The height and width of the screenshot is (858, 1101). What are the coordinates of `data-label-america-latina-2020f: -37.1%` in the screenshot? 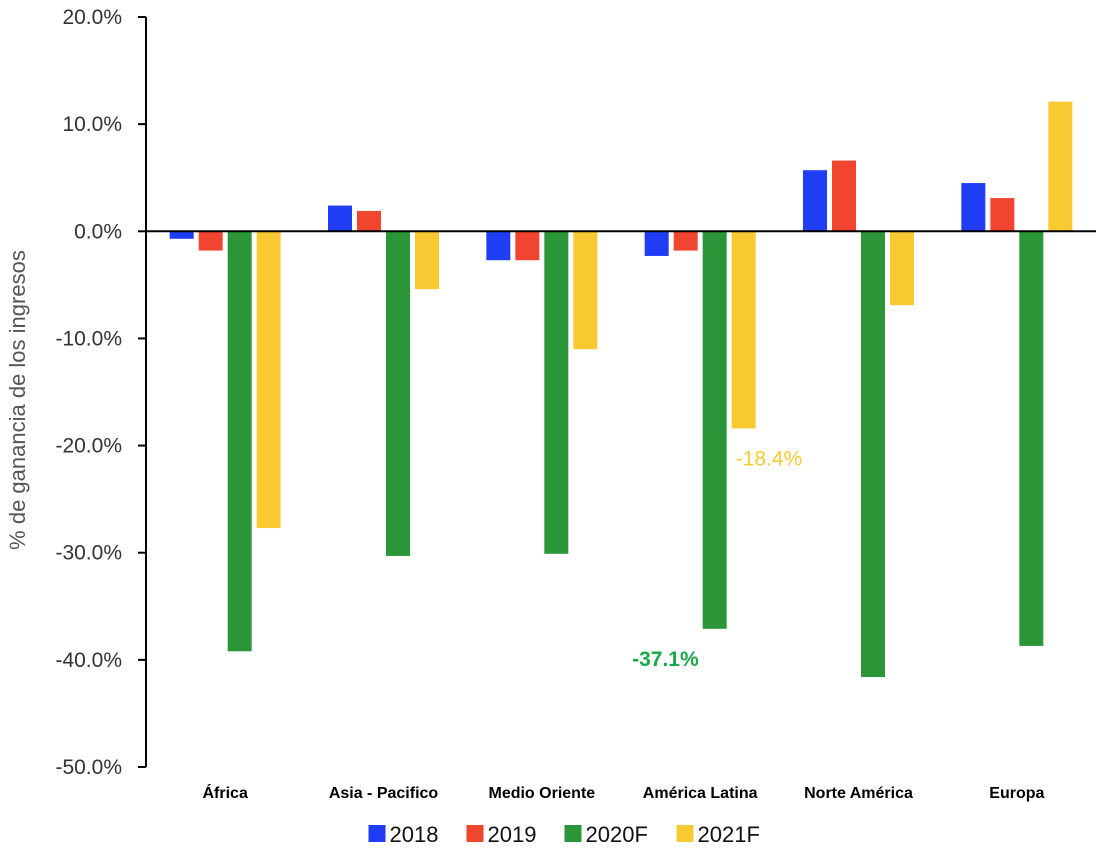 It's located at (665, 659).